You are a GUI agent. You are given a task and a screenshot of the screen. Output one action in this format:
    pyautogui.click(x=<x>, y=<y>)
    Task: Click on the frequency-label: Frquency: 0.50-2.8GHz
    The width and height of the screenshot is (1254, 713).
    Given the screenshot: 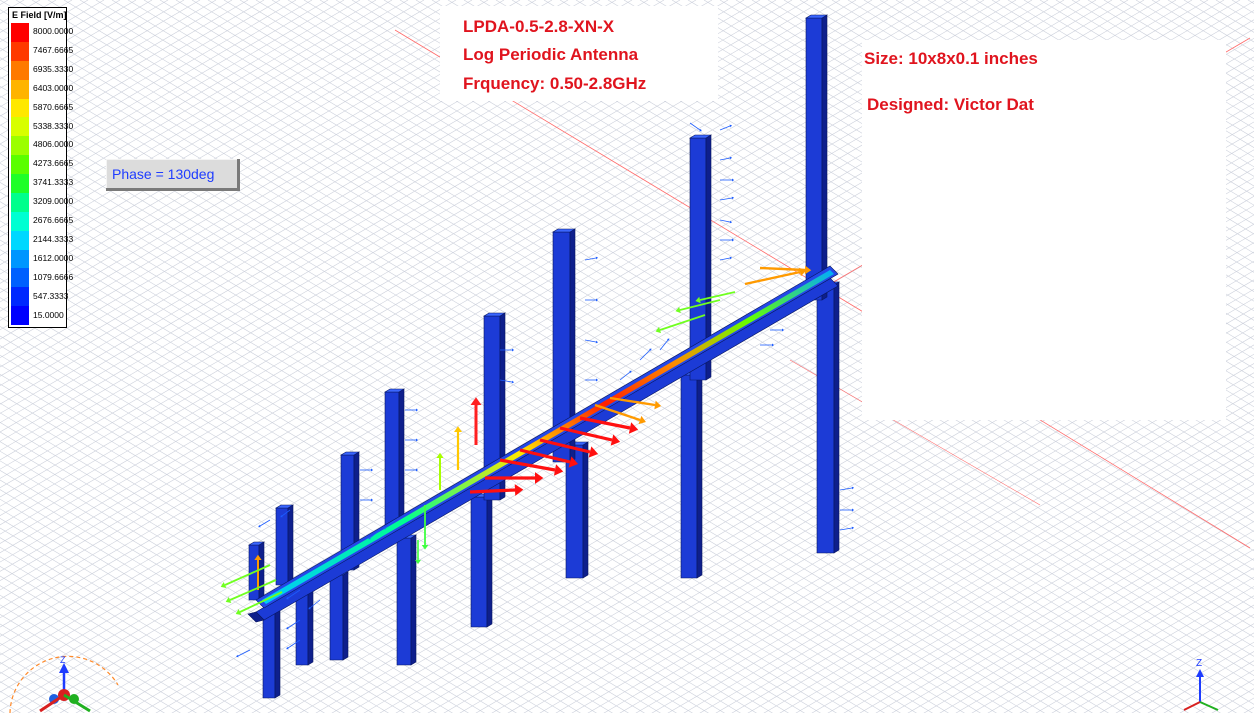 What is the action you would take?
    pyautogui.click(x=555, y=83)
    